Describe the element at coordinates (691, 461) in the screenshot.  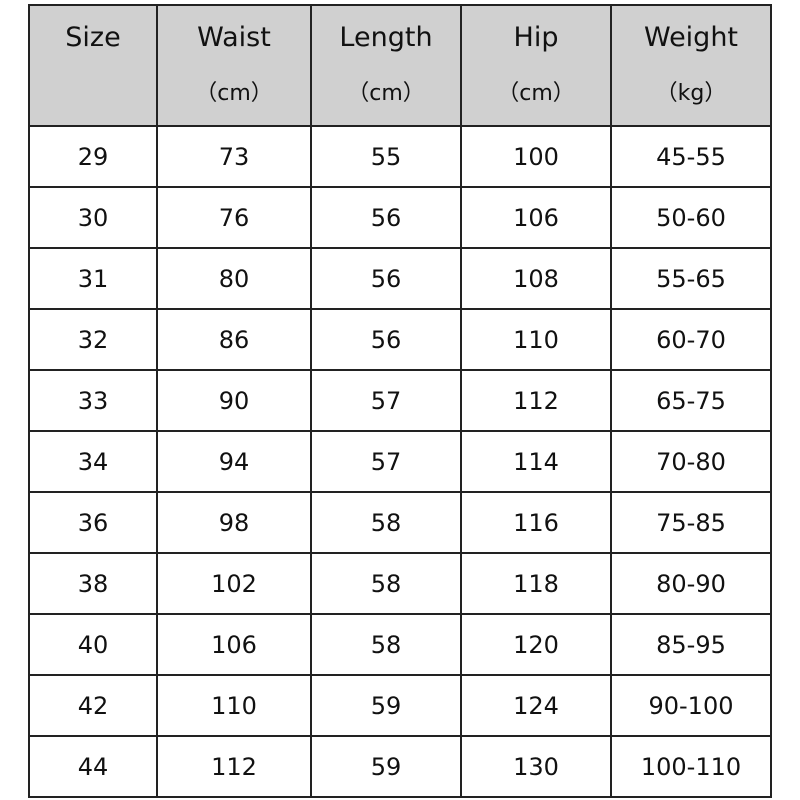
I see `table-cell: 70-80` at that location.